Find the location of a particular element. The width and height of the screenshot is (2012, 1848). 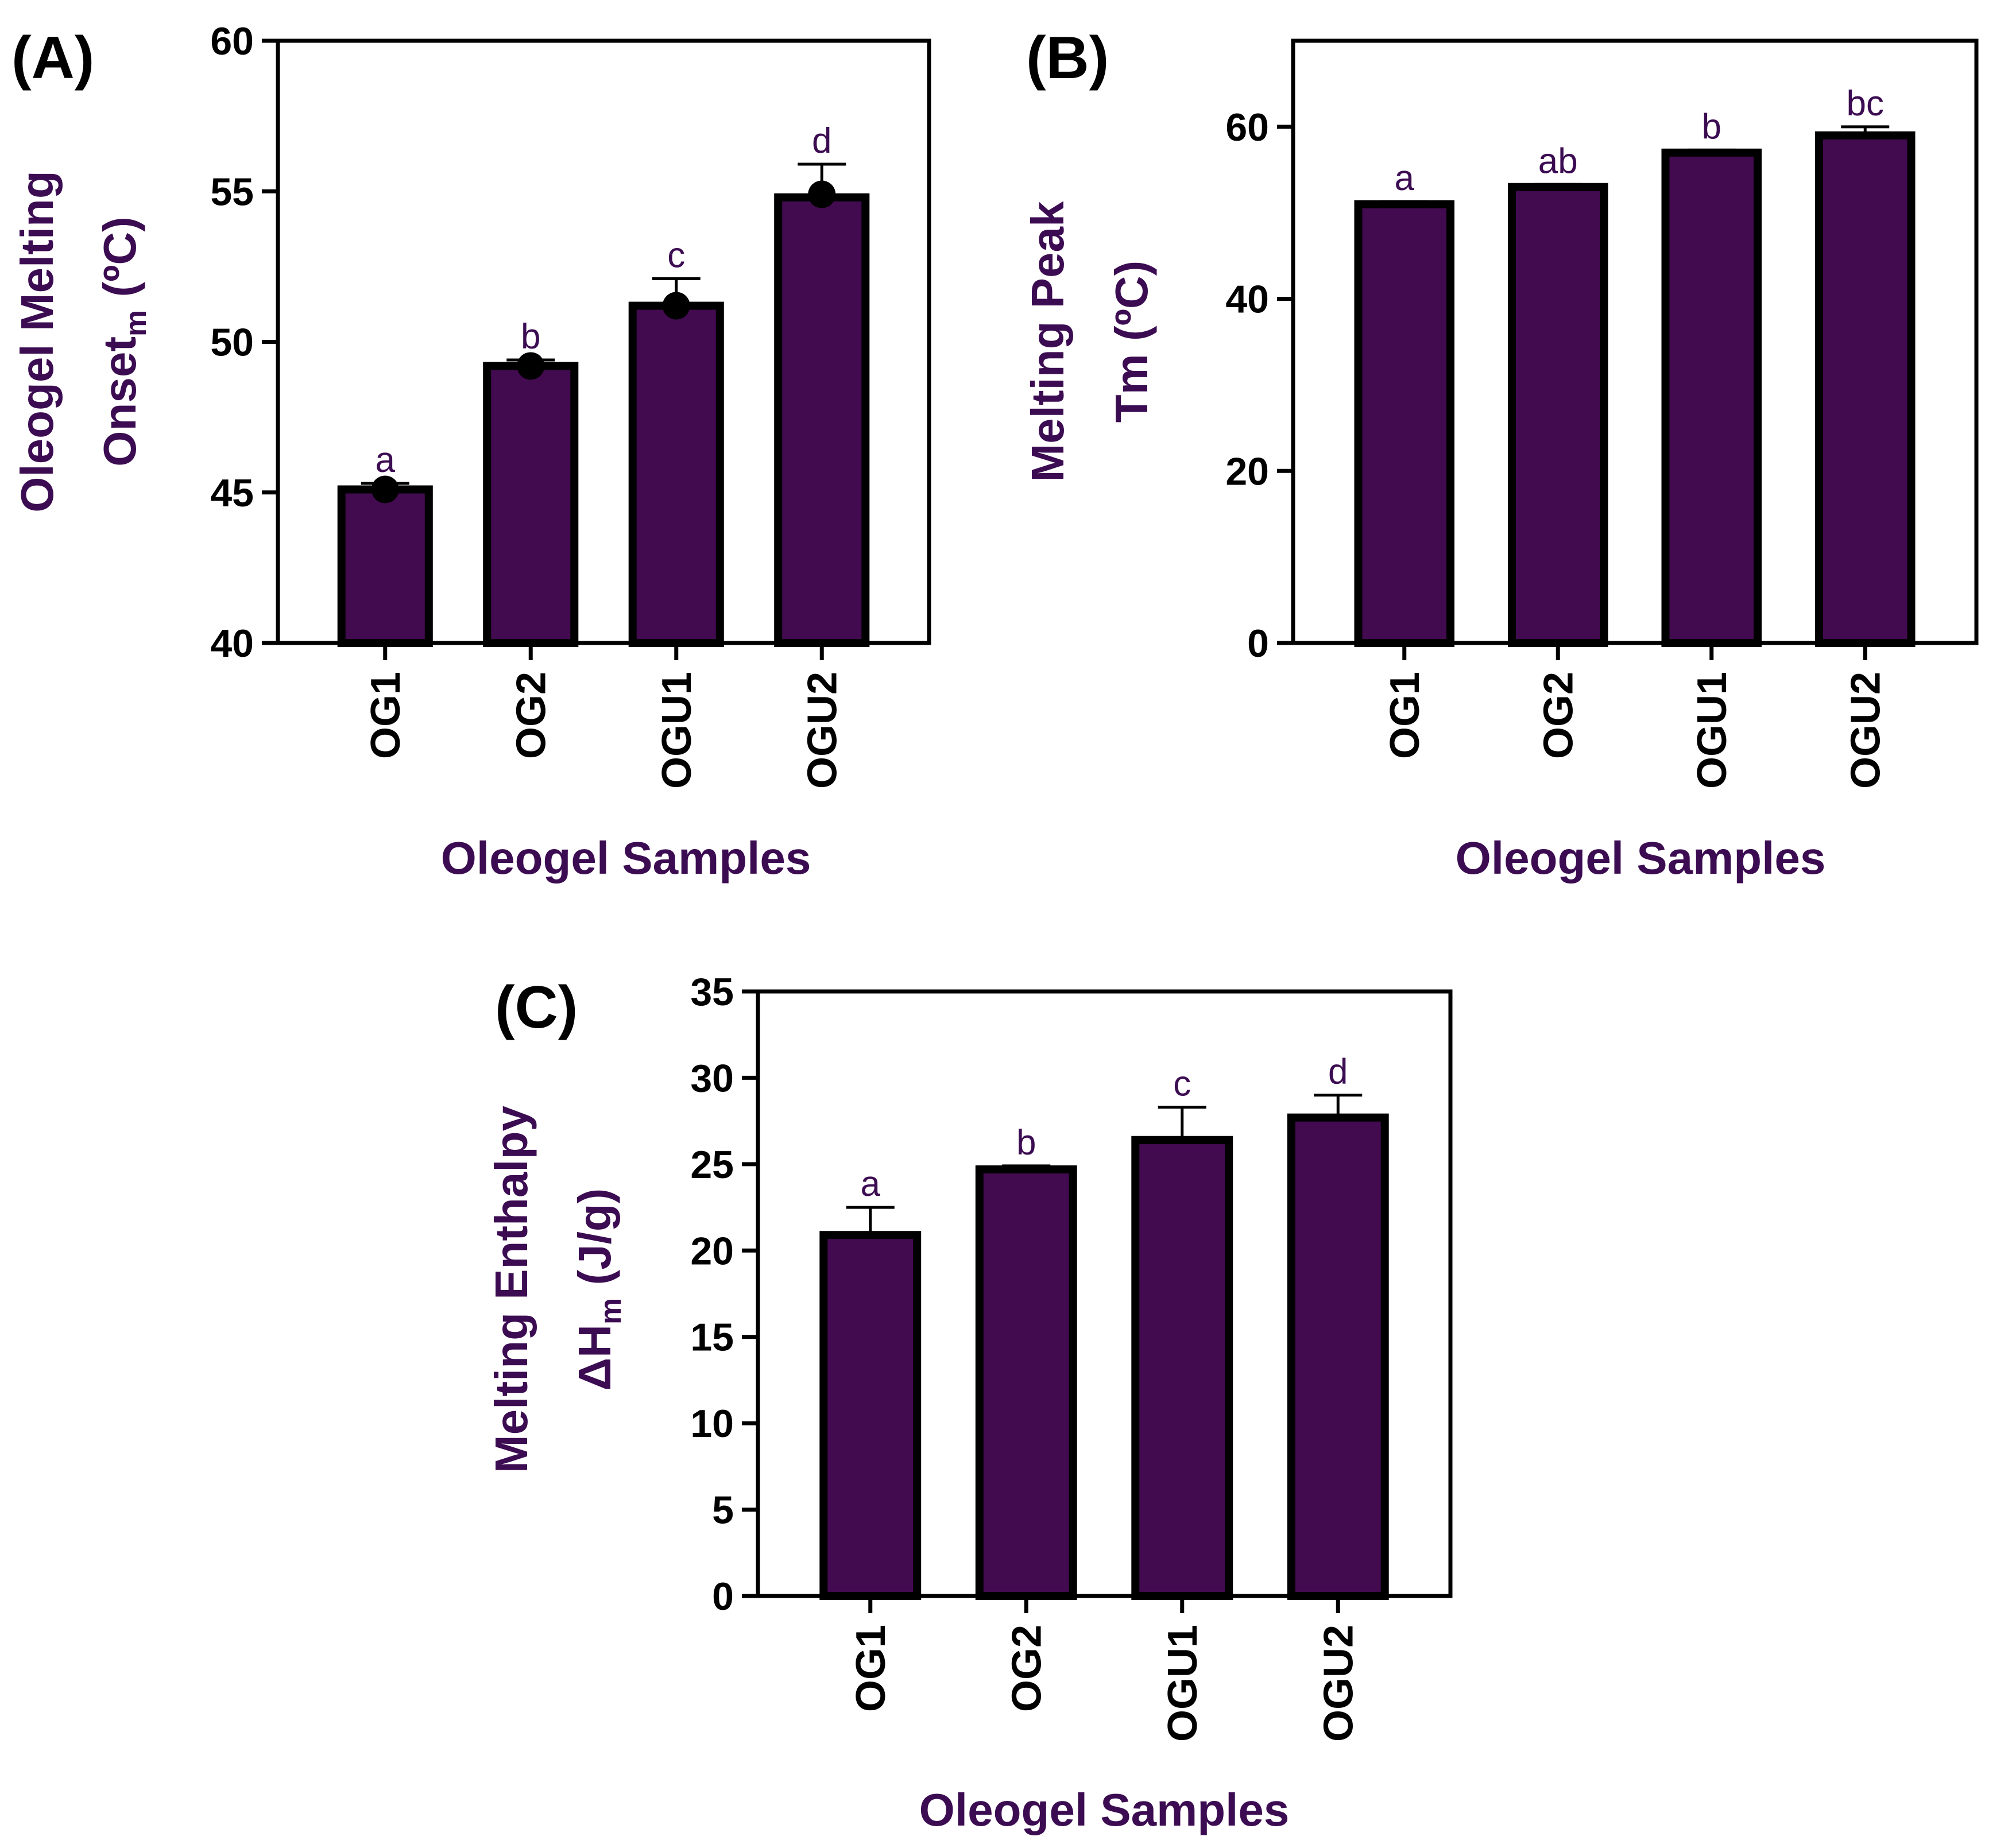

y-axis-title-unit: (ºC) is located at coordinates (120, 263).